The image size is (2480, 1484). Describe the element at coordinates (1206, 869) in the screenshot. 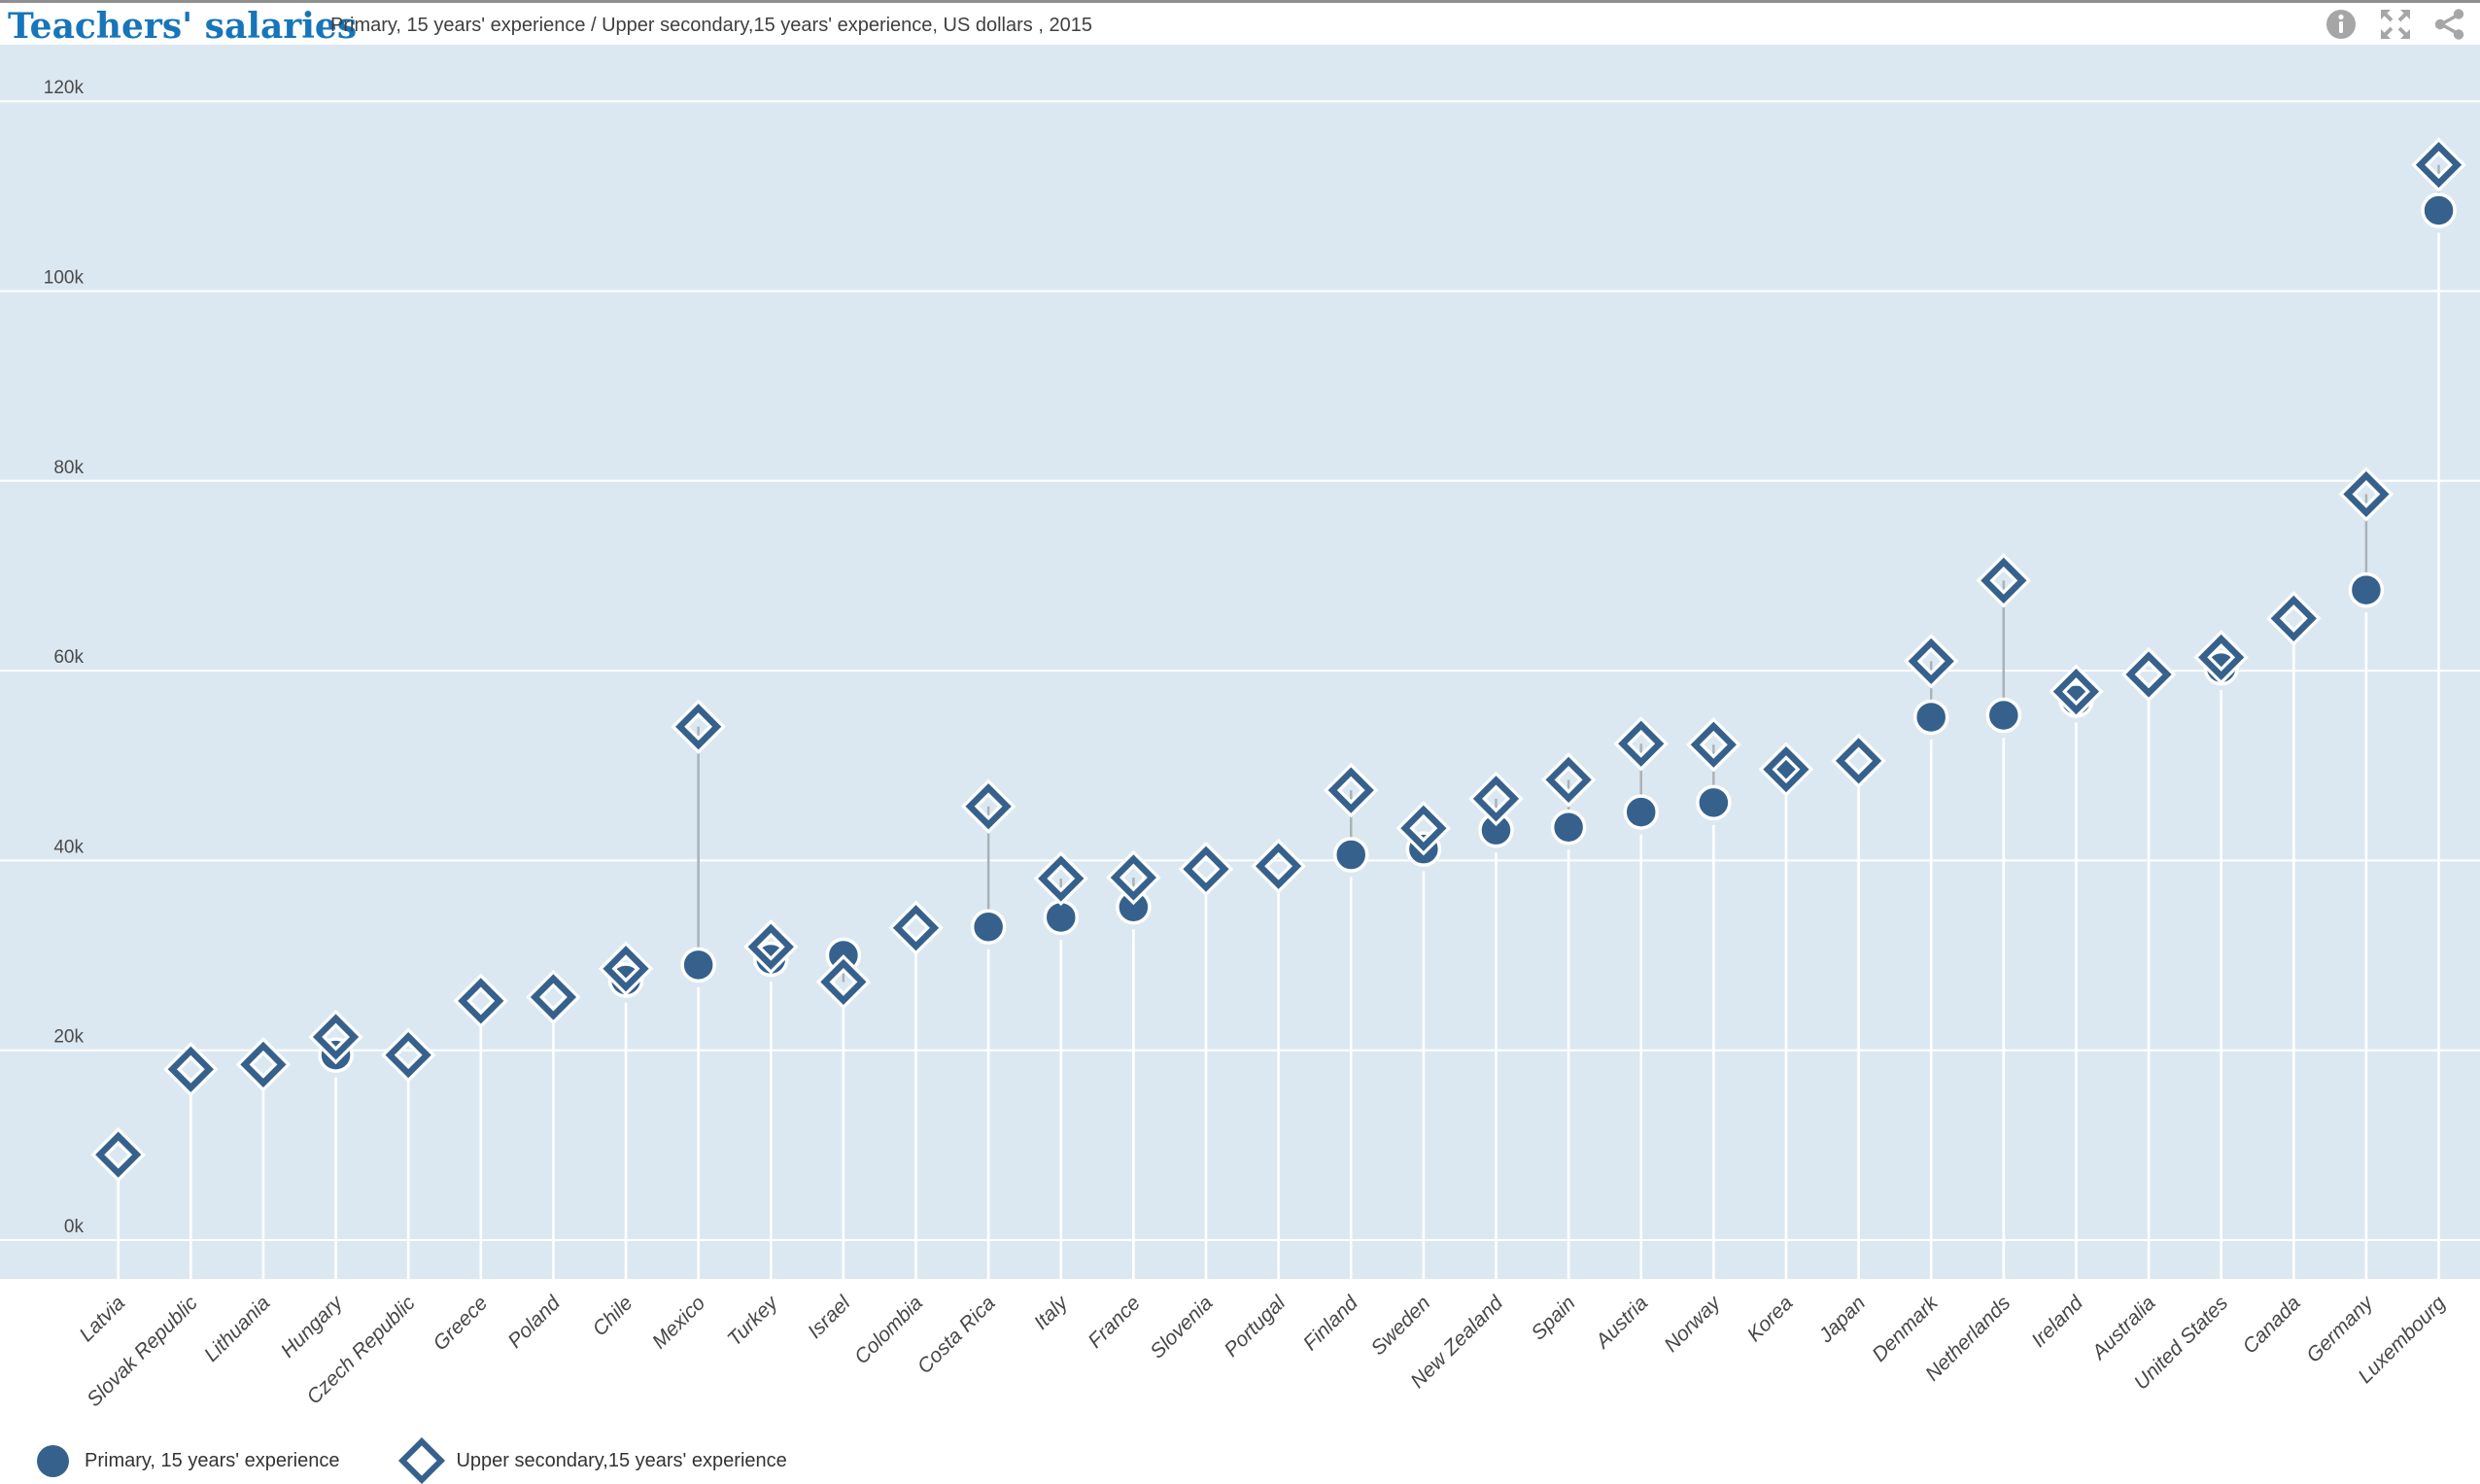

I see `point-upper-secondary-Slovenia` at that location.